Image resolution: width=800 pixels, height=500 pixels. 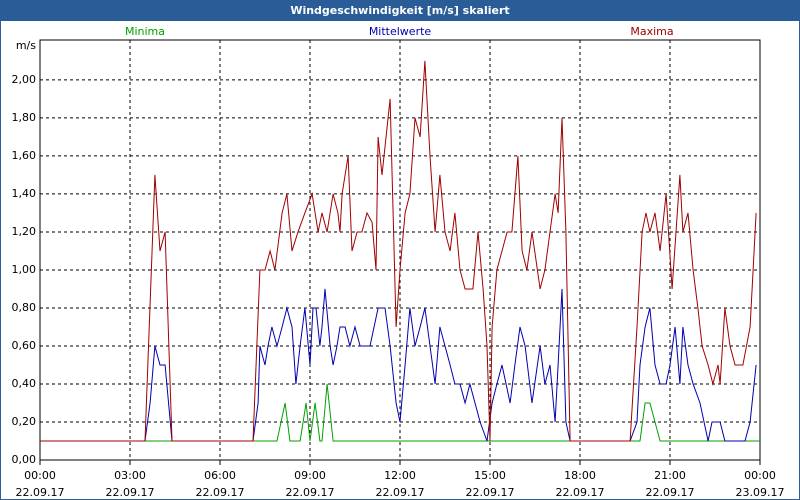 I want to click on legend-label: Minima, so click(x=145, y=31).